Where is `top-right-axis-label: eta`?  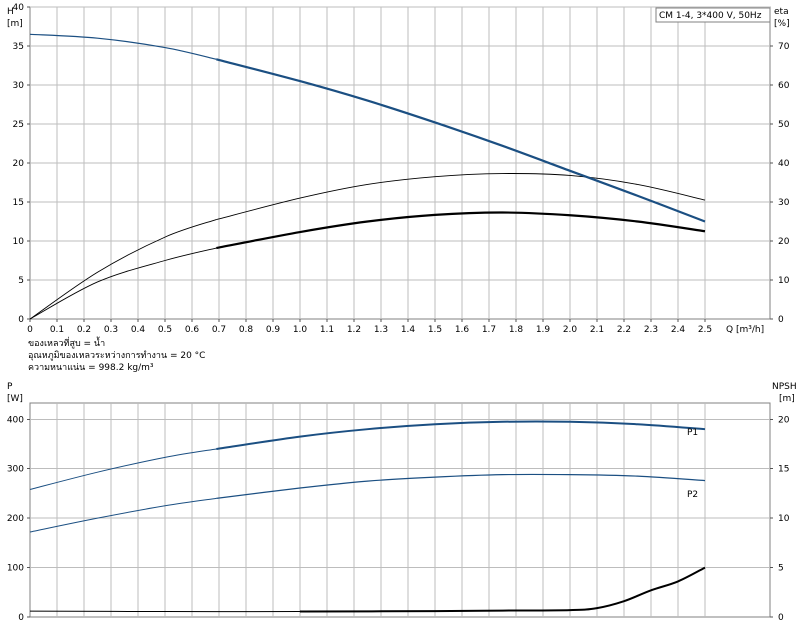
top-right-axis-label: eta is located at coordinates (781, 12).